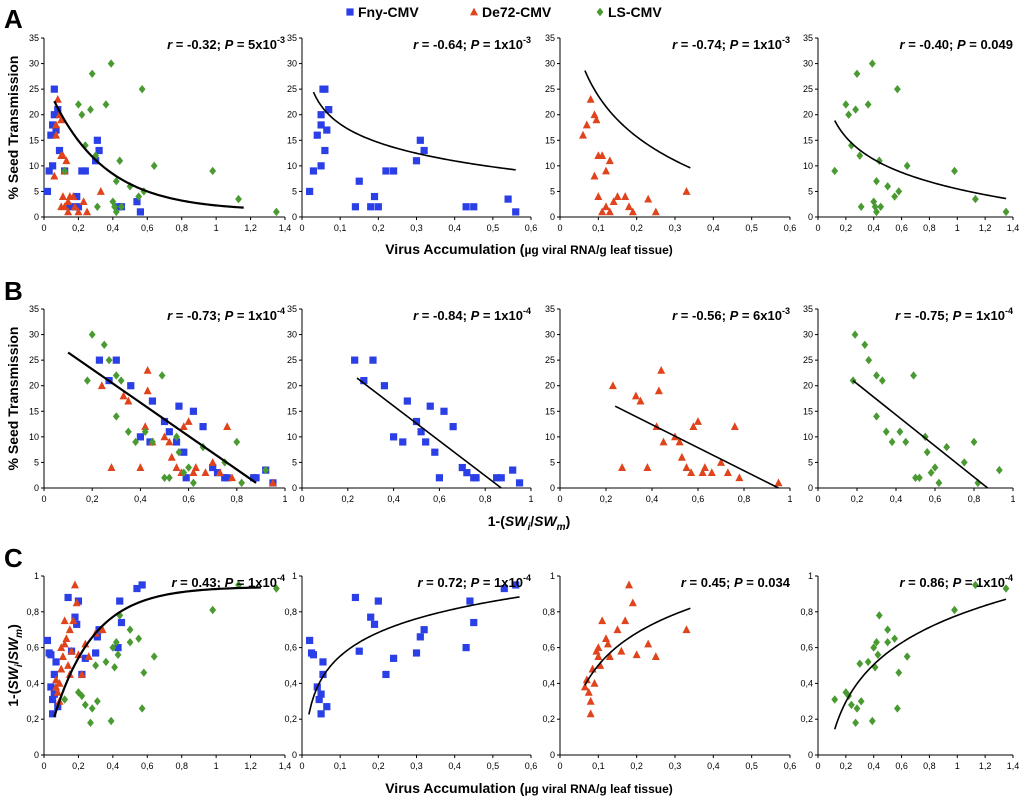 Image resolution: width=1033 pixels, height=800 pixels. Describe the element at coordinates (13, 626) in the screenshot. I see `ylabel-close: )` at that location.